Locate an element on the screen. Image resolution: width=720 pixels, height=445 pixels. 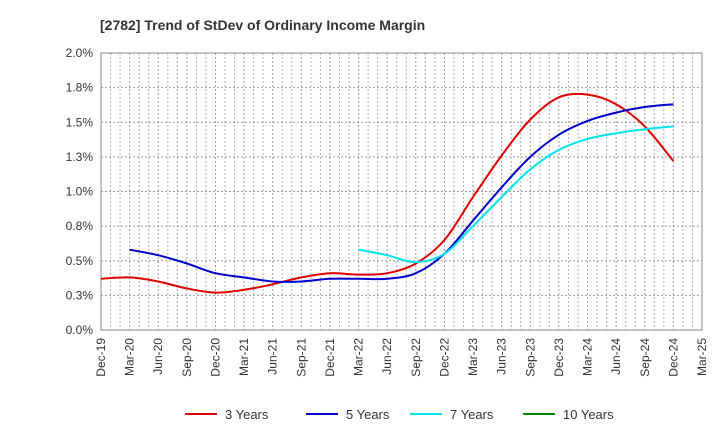
legend-label-7-years: 7 Years is located at coordinates (472, 414).